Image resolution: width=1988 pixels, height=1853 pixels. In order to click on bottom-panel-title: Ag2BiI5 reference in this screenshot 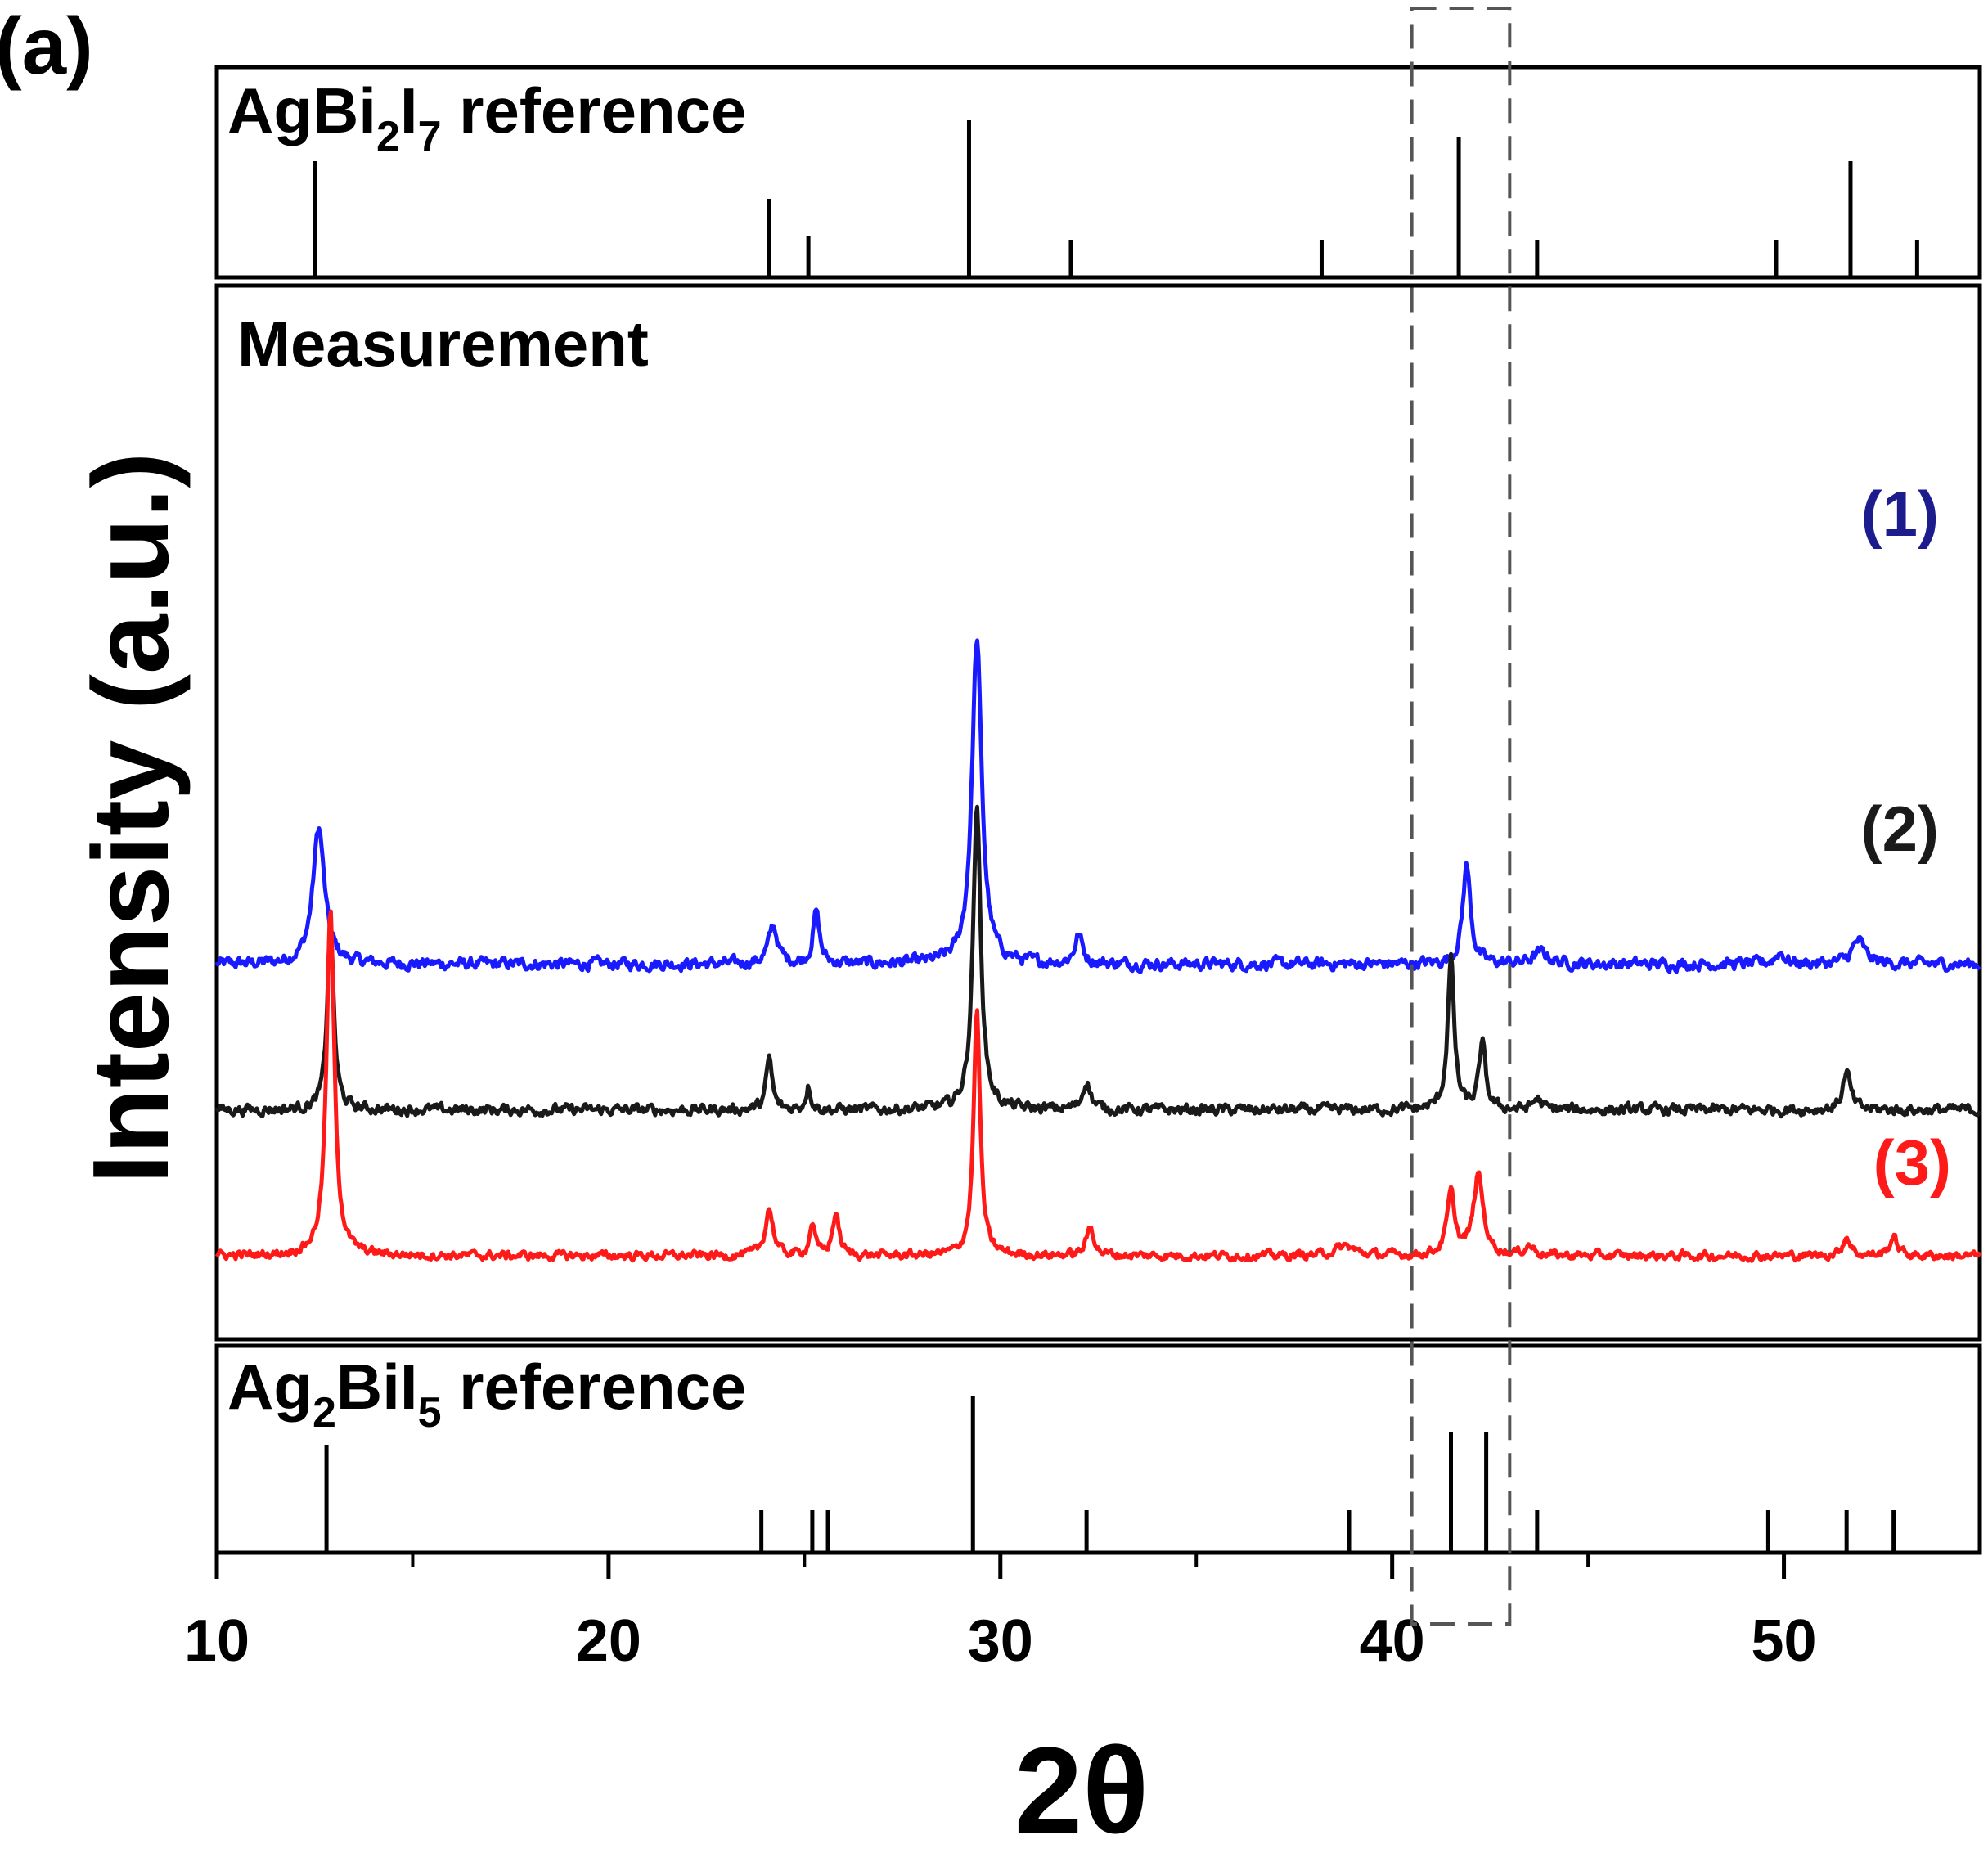, I will do `click(486, 1394)`.